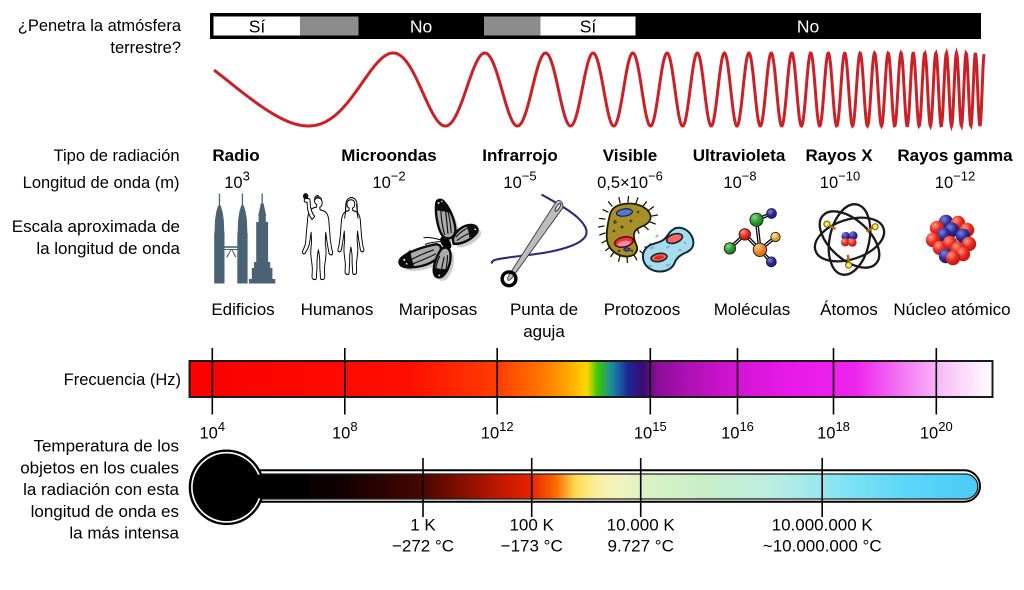 Image resolution: width=1024 pixels, height=590 pixels. Describe the element at coordinates (388, 181) in the screenshot. I see `svg-text: 10⁻²` at that location.